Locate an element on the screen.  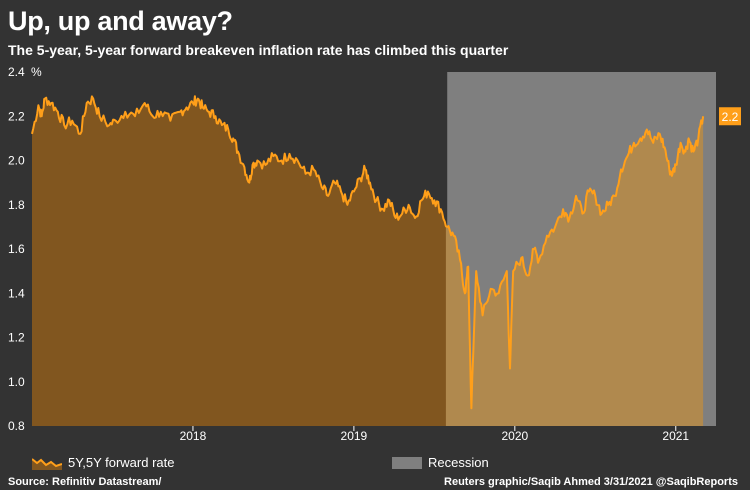
x-tick-label: 2018 is located at coordinates (193, 436).